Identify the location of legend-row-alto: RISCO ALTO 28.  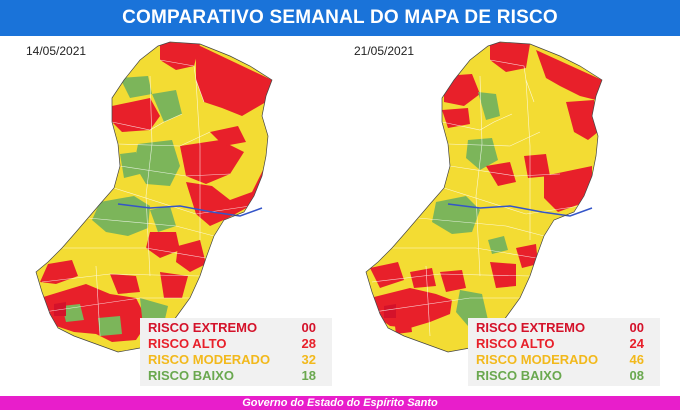
(236, 344).